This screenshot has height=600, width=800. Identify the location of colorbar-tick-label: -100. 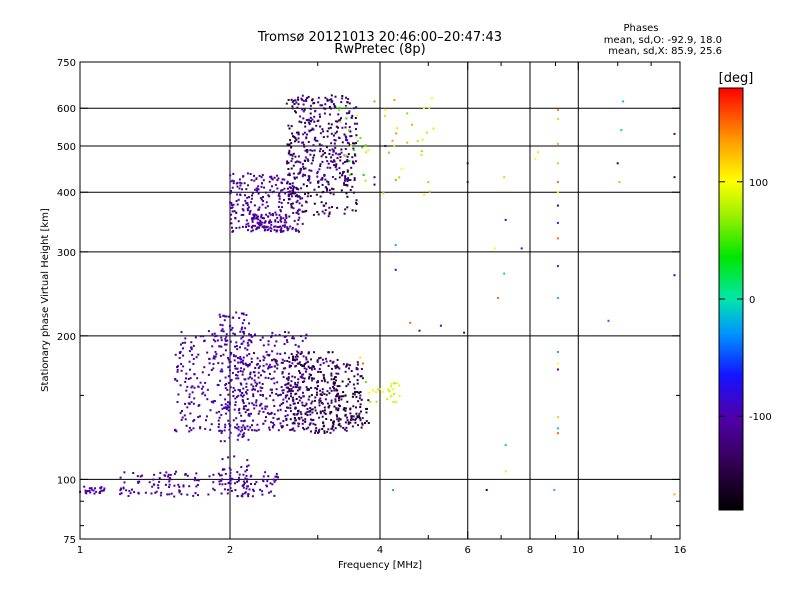
(760, 417).